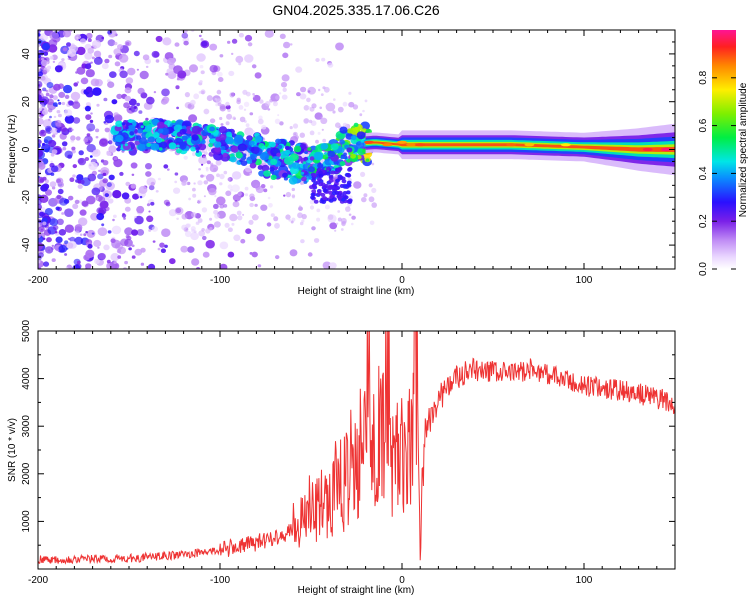  I want to click on snr-xtick-label: -100, so click(220, 580).